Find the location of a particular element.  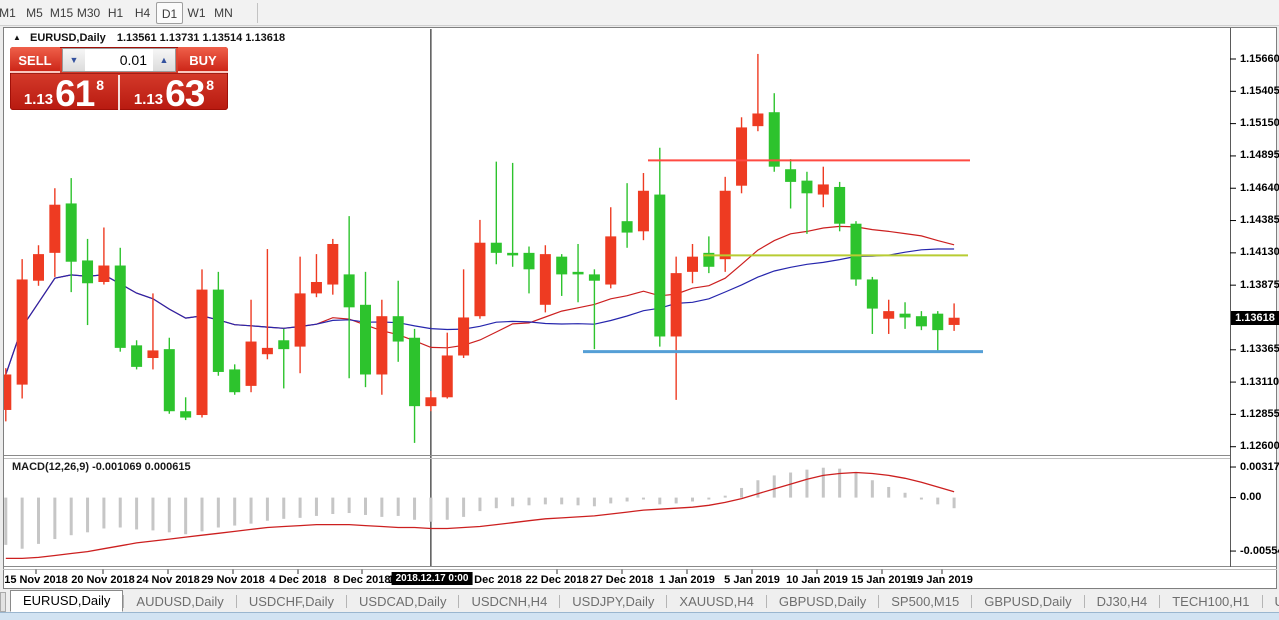

timeframe-toolbar: M1 M5 M15 M30 H1 H4 D1 W1 MN is located at coordinates (639, 13).